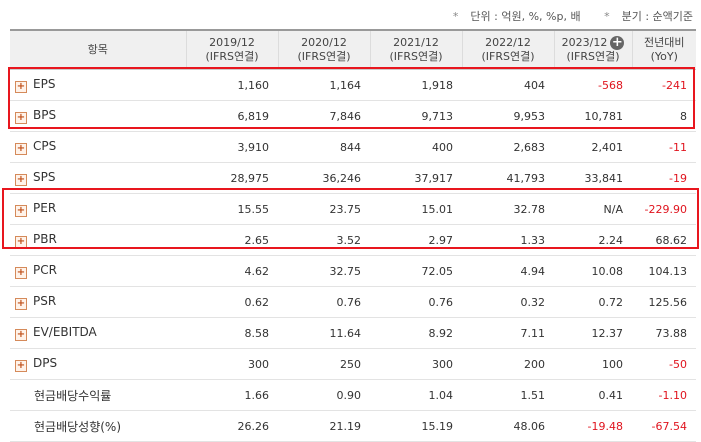  I want to click on value-cell: 36,246, so click(324, 178).